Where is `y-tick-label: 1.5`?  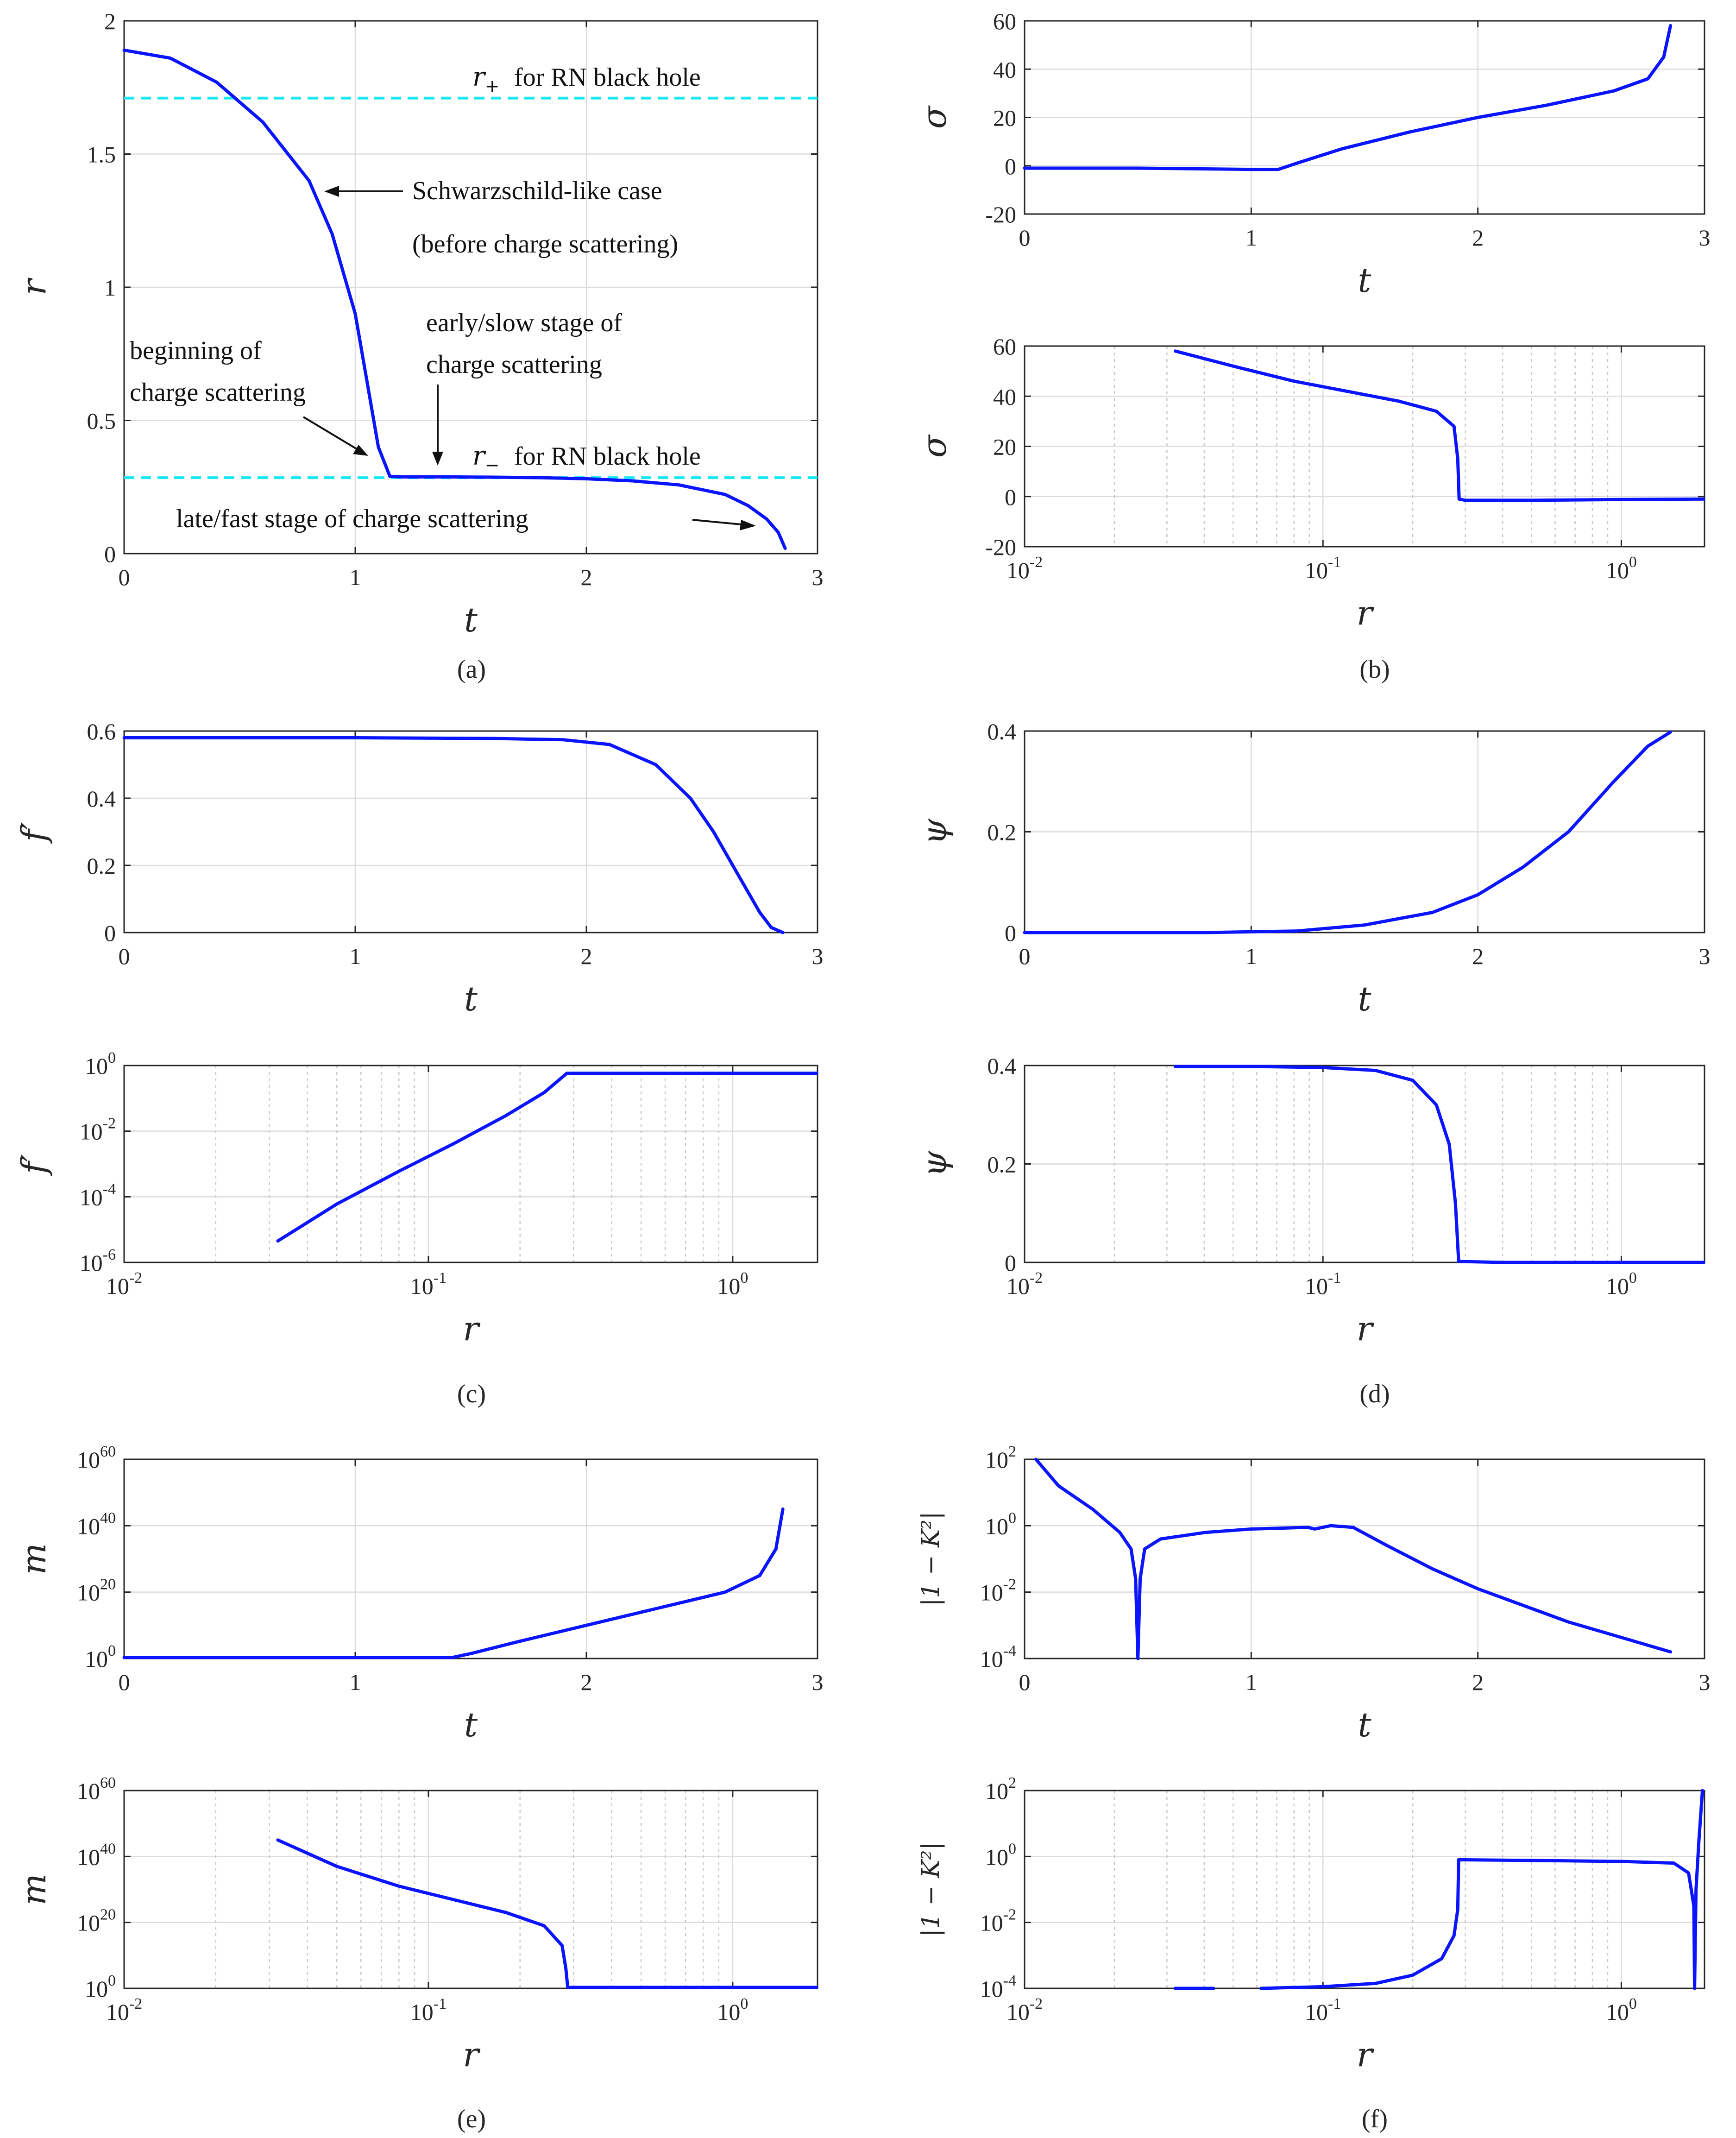
y-tick-label: 1.5 is located at coordinates (101, 155).